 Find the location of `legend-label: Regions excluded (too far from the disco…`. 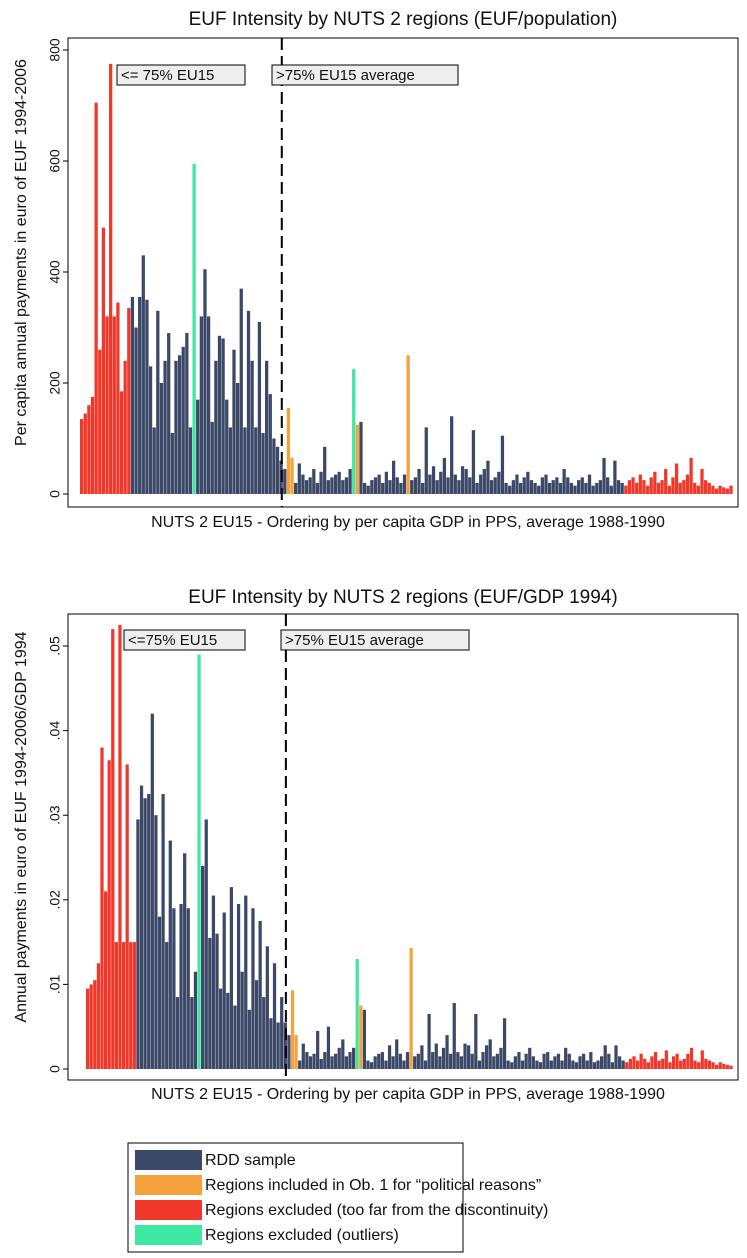

legend-label: Regions excluded (too far from the disco… is located at coordinates (376, 1210).